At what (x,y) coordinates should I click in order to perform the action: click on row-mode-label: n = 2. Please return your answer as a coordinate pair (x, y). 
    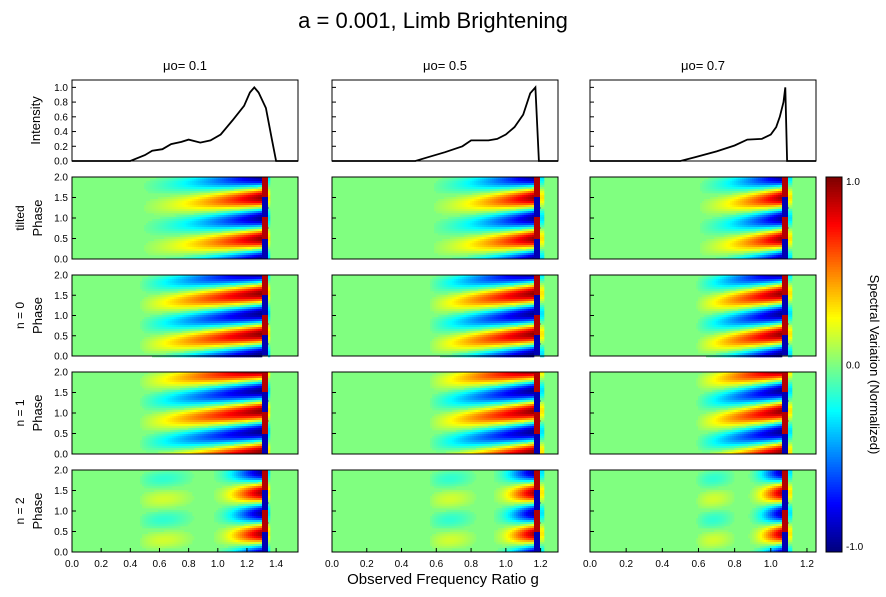
    Looking at the image, I should click on (20, 510).